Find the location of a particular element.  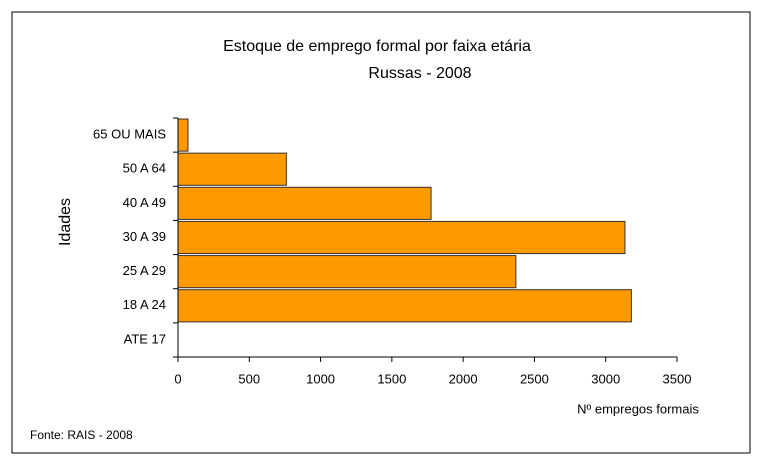

source-note: Fonte: RAIS - 2008 is located at coordinates (81, 435).